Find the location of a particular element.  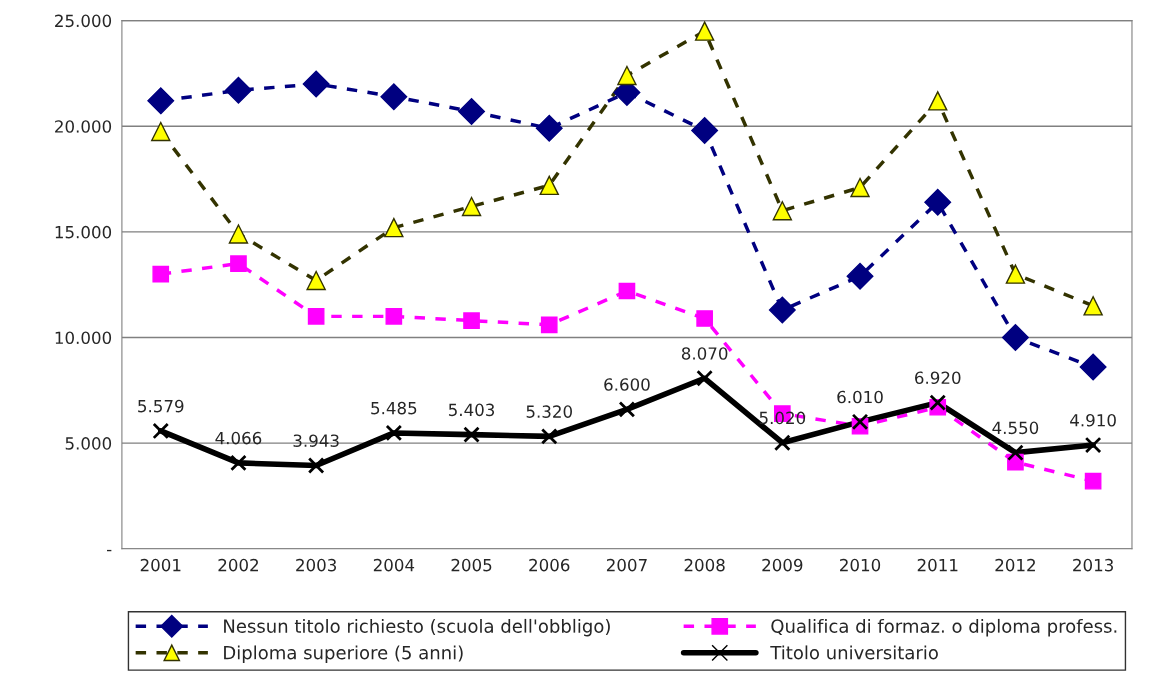

x-tick-label: 2002 is located at coordinates (238, 565).